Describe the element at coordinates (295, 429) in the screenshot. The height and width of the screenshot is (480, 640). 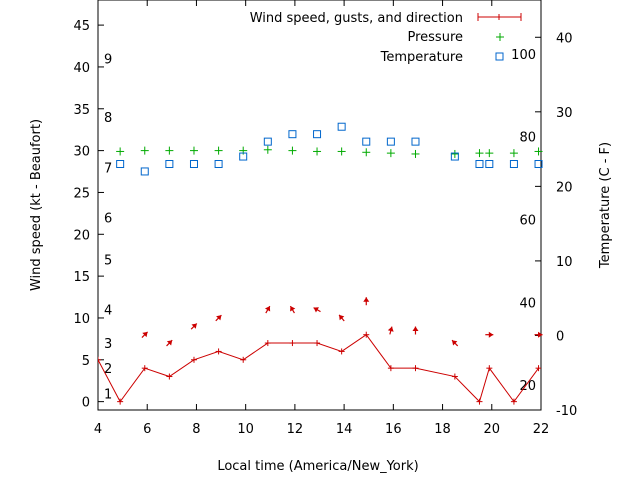
I see `x-tick-label: 12` at that location.